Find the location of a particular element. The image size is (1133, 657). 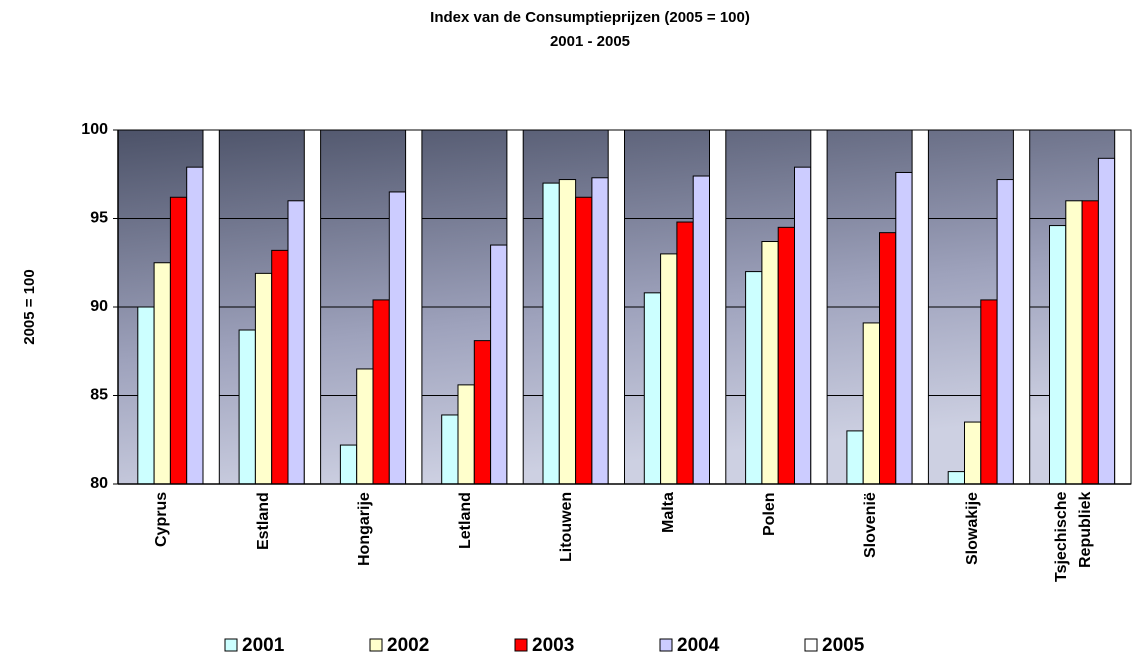

x-tick-label: Letland is located at coordinates (466, 520).